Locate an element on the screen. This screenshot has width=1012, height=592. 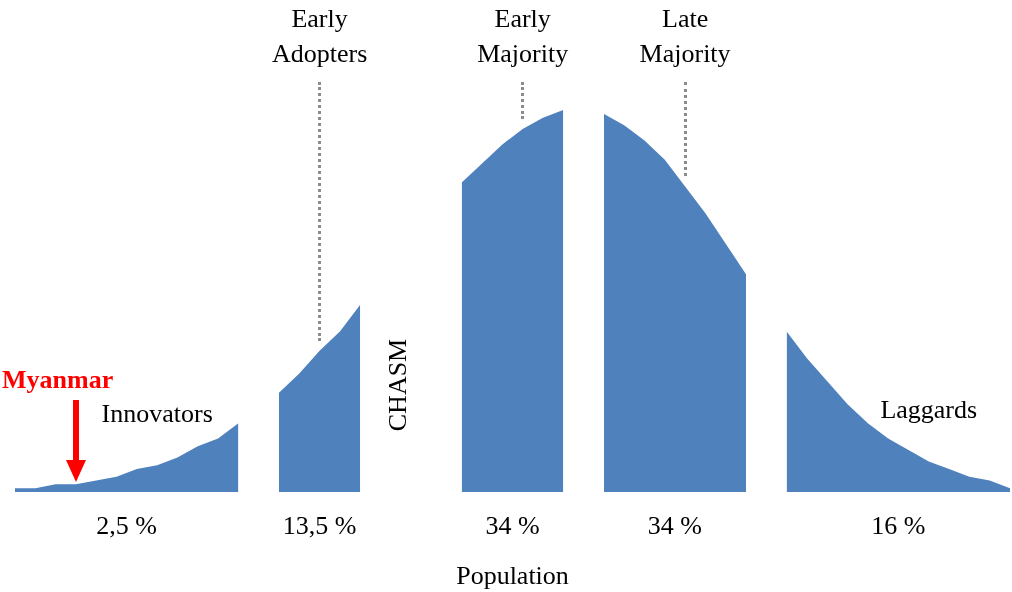
series-label: Innovators is located at coordinates (157, 414).